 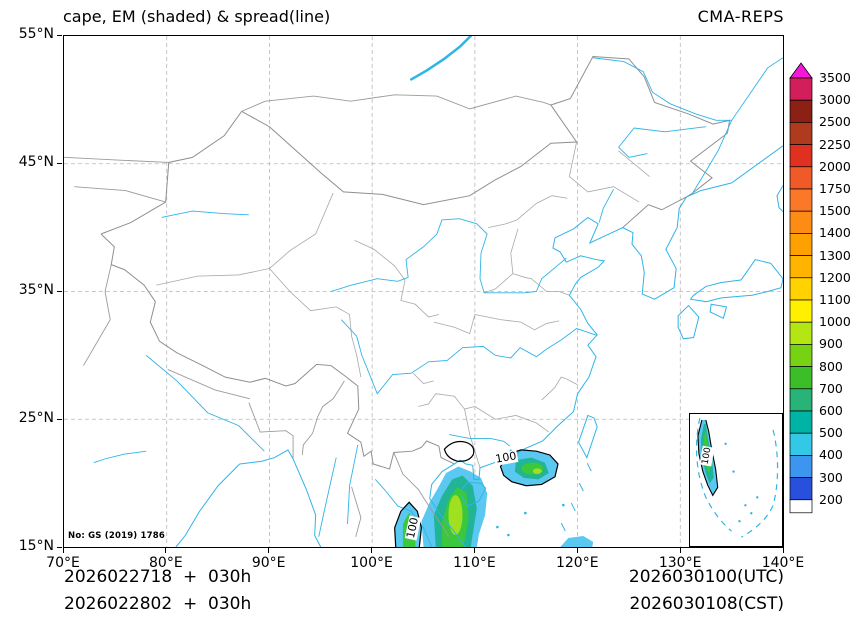 What do you see at coordinates (835, 188) in the screenshot?
I see `colorbar-tick-label: 1750` at bounding box center [835, 188].